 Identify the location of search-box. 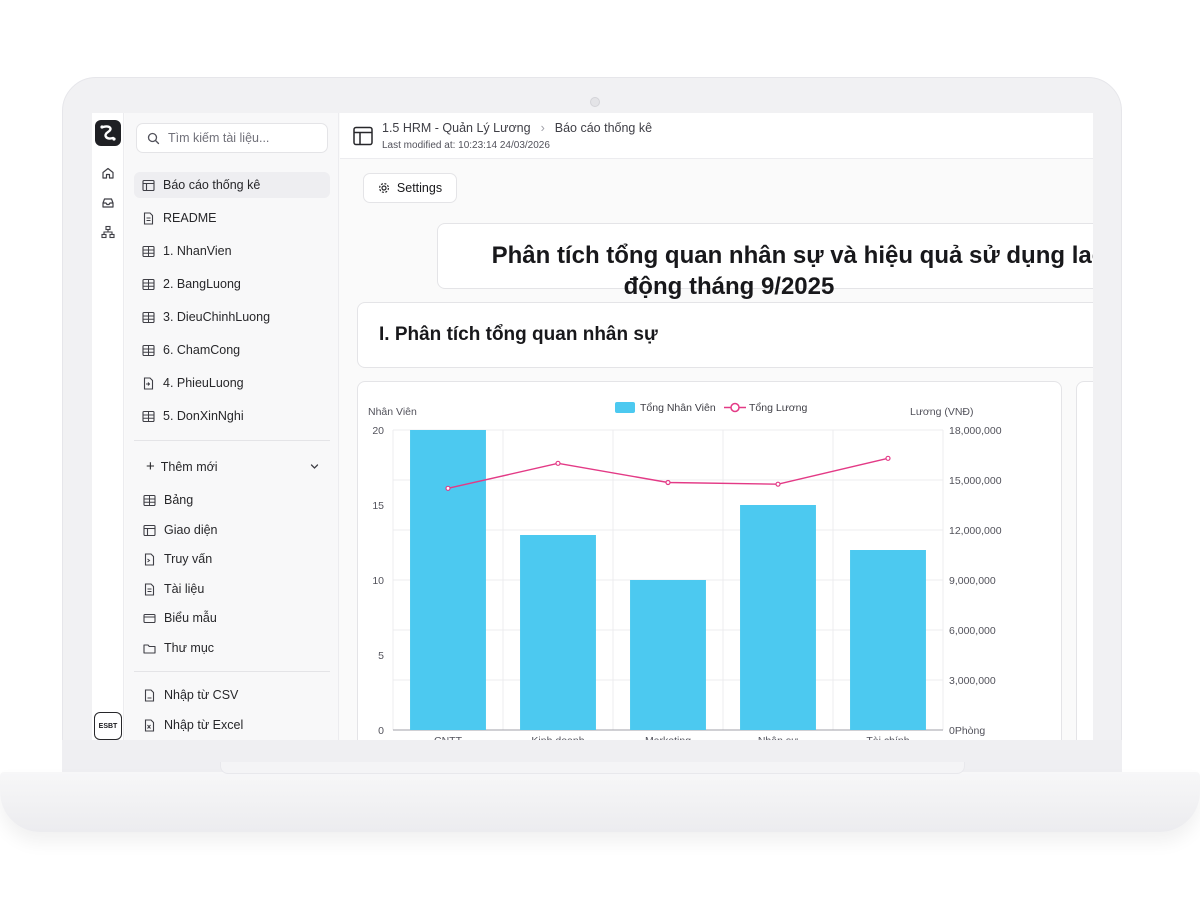
(232, 138).